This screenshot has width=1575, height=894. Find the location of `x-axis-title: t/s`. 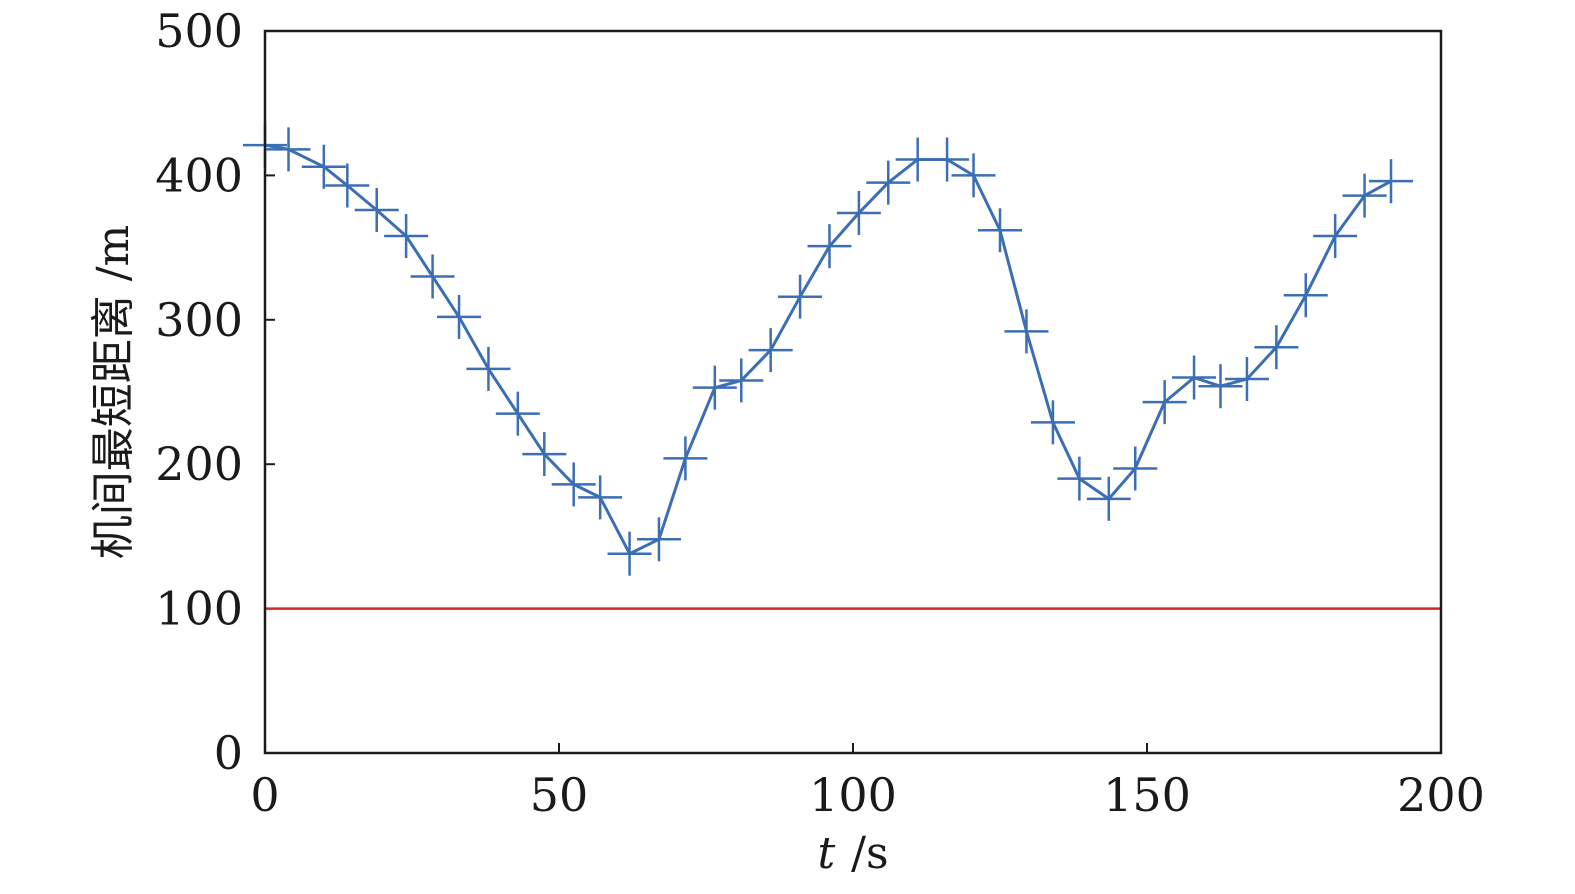

x-axis-title: t/s is located at coordinates (852, 853).